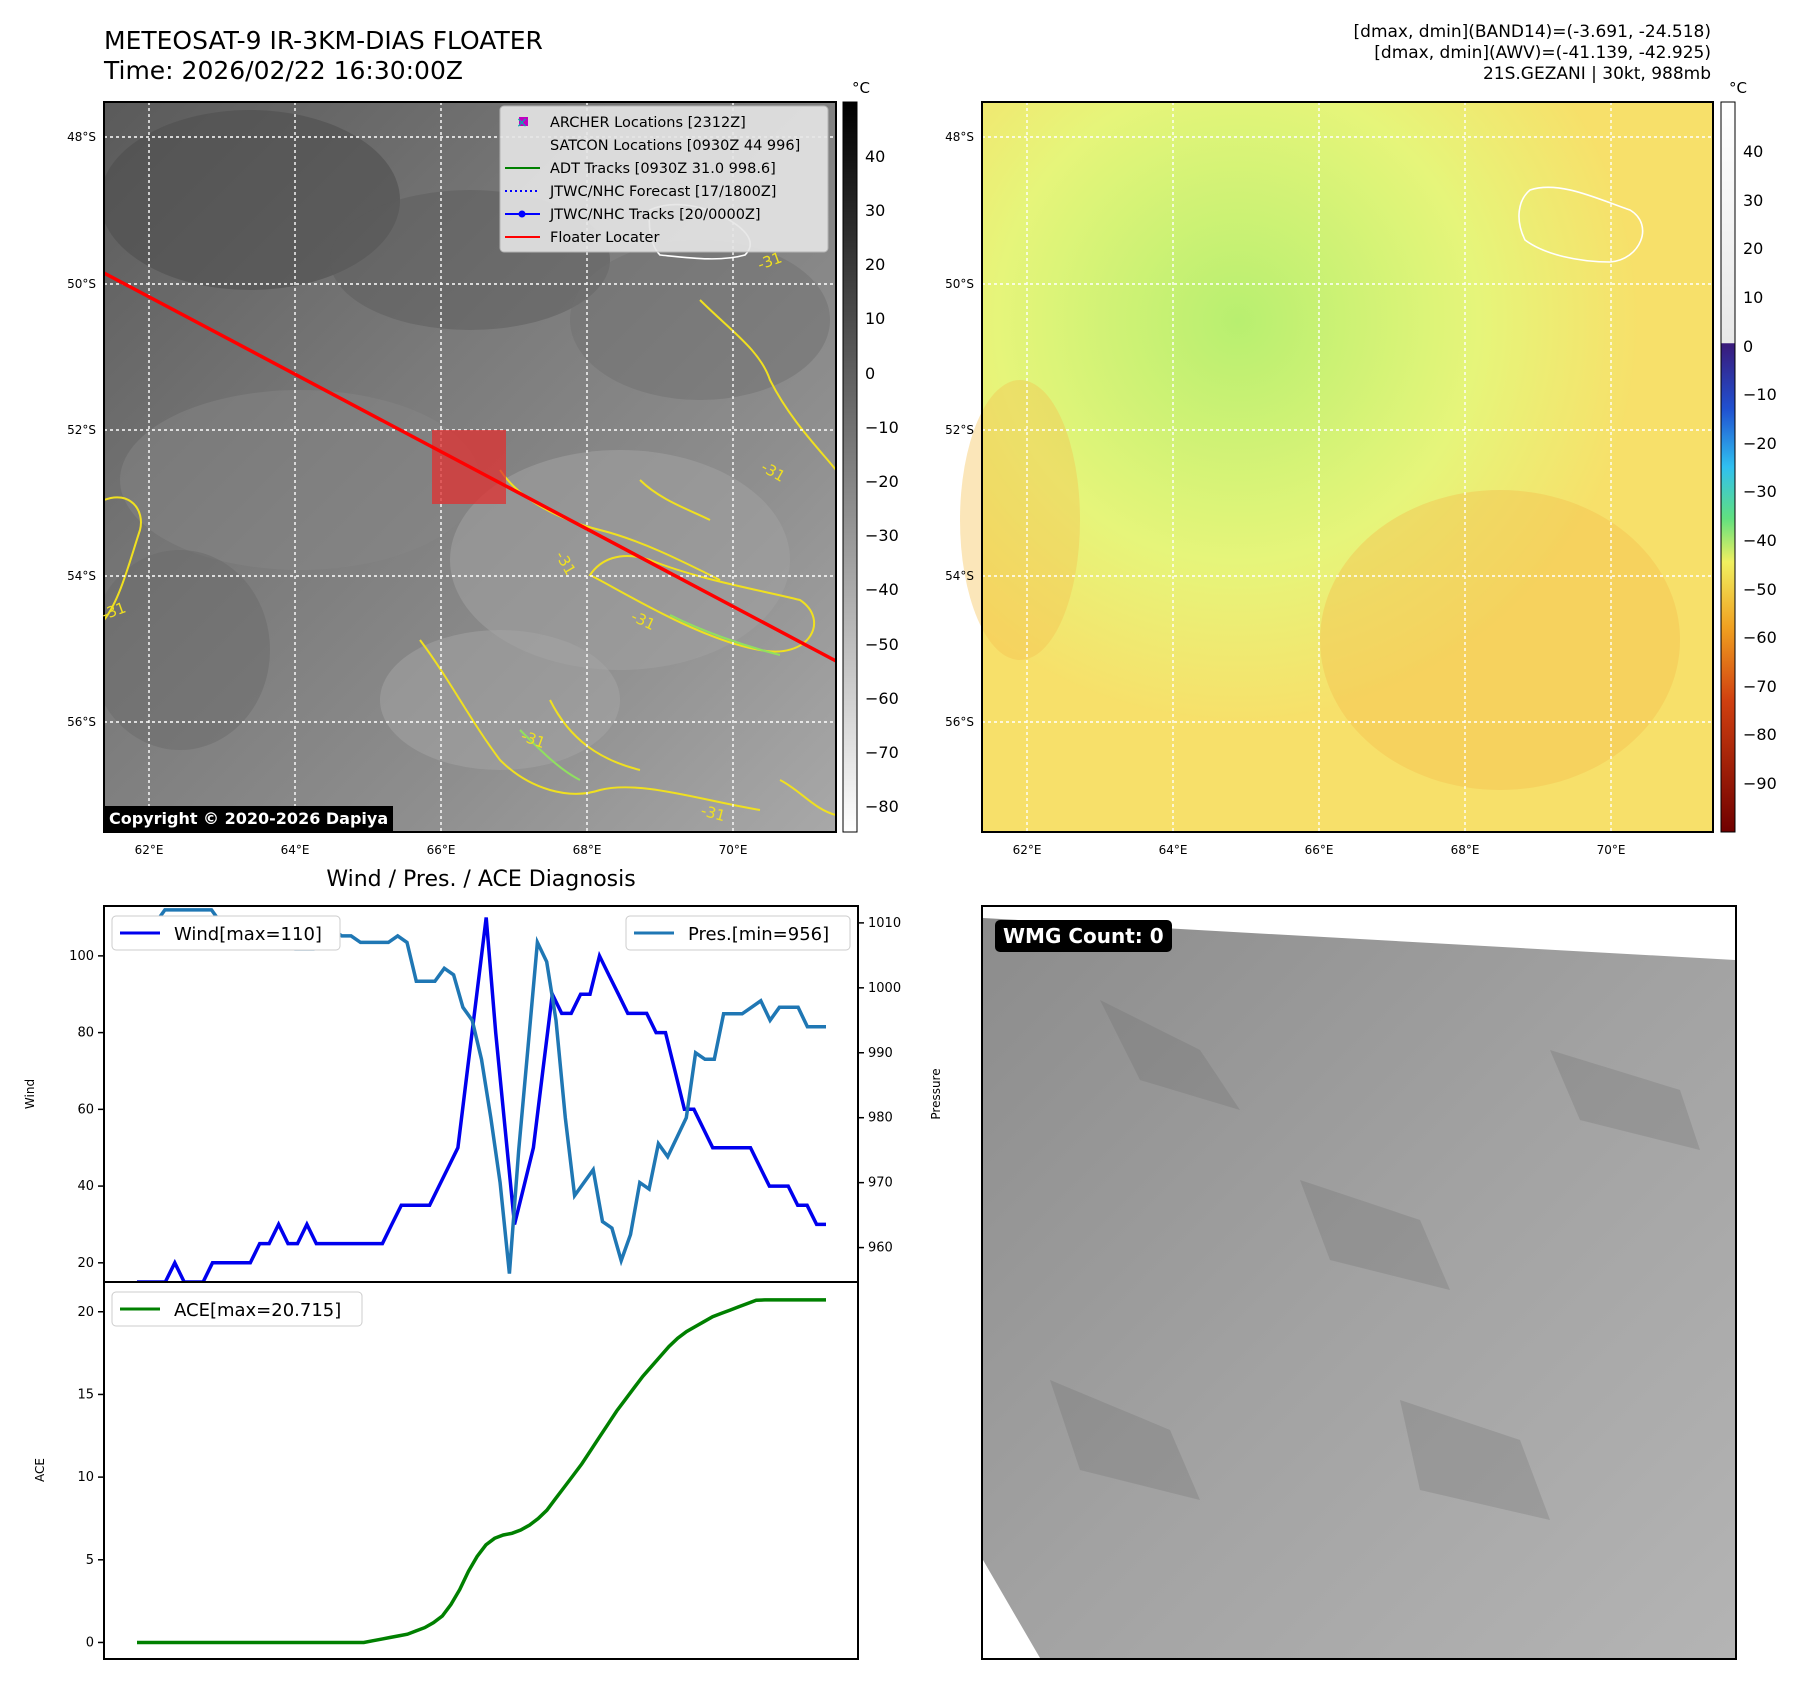  Describe the element at coordinates (1581, 224) in the screenshot. I see `wv-coastline` at that location.